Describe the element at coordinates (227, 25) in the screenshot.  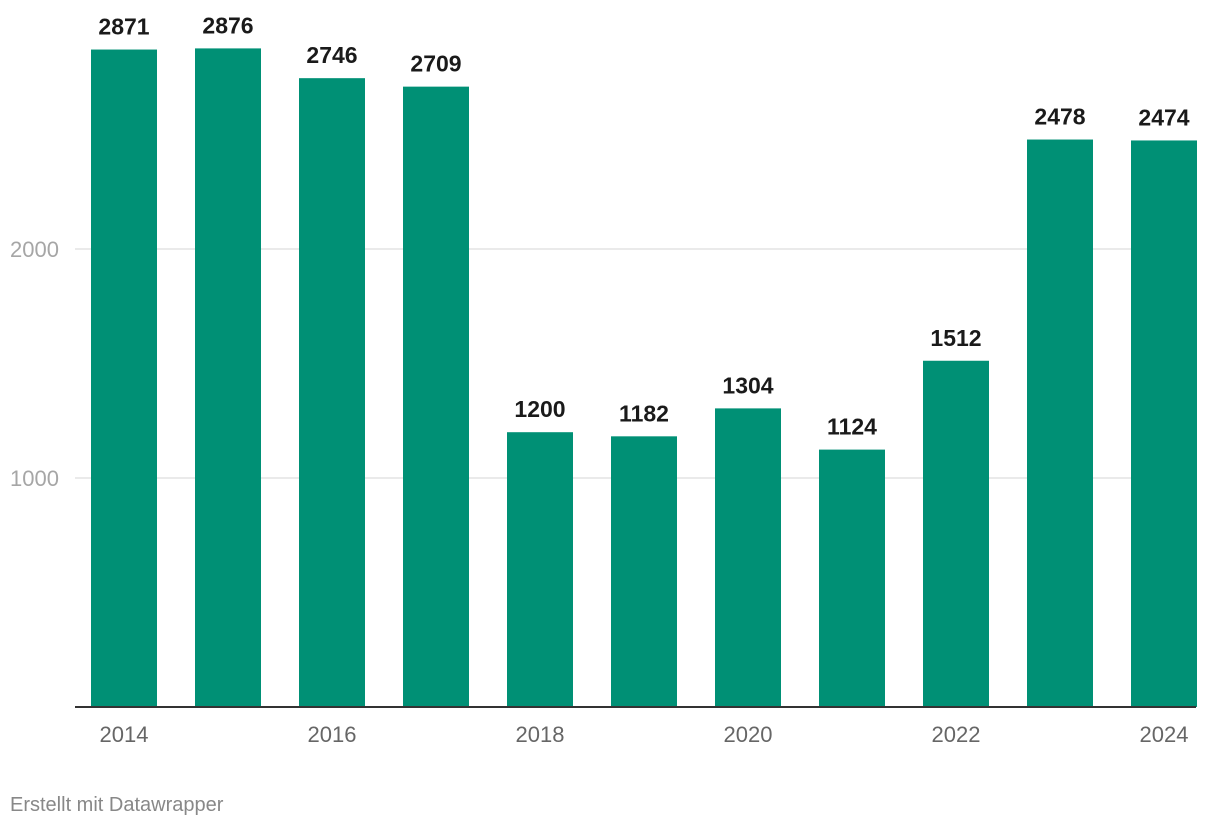
I see `value-label-2015: 2876` at that location.